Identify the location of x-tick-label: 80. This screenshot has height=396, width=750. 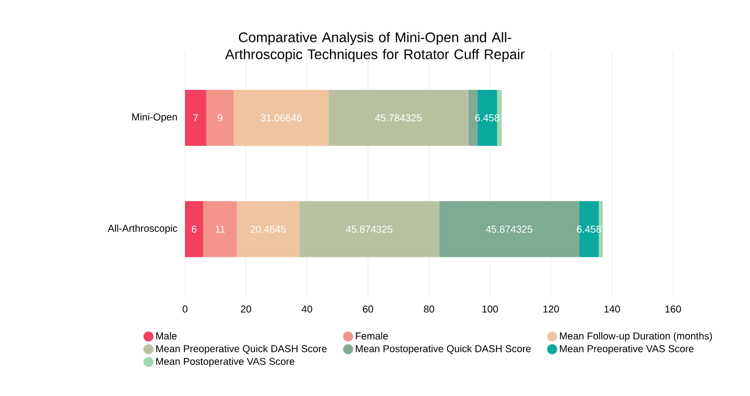
(429, 309).